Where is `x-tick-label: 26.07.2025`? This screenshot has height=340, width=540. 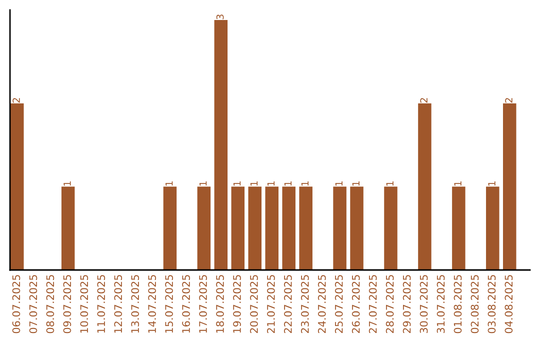 x-tick-label: 26.07.2025 is located at coordinates (356, 304).